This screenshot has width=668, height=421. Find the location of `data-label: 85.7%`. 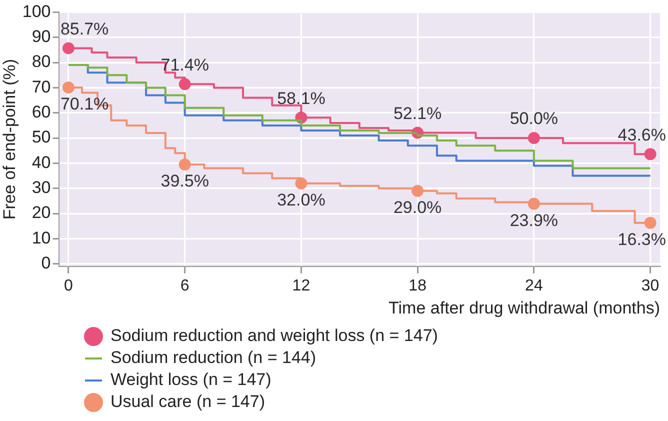

data-label: 85.7% is located at coordinates (84, 28).